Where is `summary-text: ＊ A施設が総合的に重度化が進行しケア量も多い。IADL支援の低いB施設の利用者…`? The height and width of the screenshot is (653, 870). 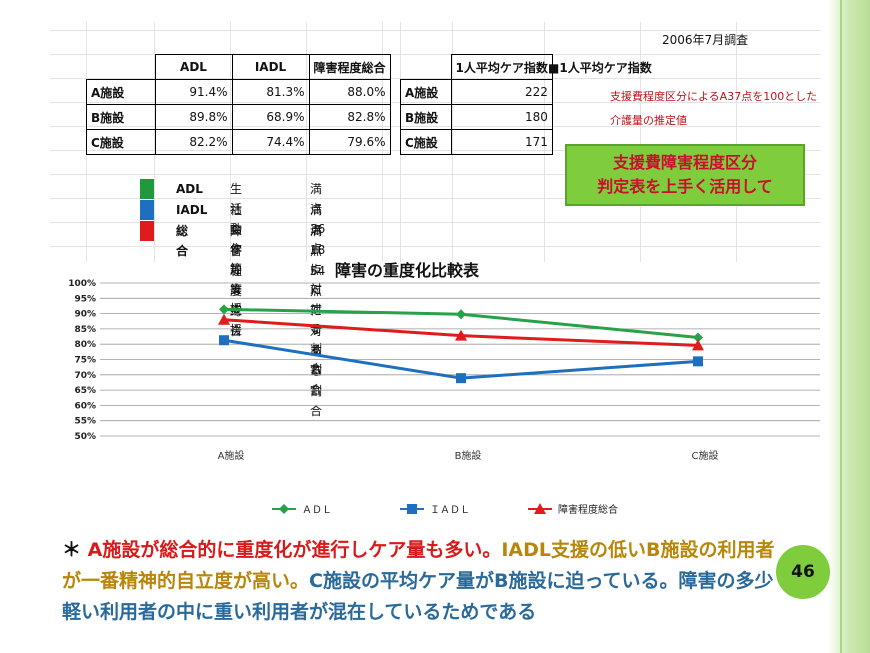 summary-text: ＊ A施設が総合的に重度化が進行しケア量も多い。IADL支援の低いB施設の利用者… is located at coordinates (418, 581).